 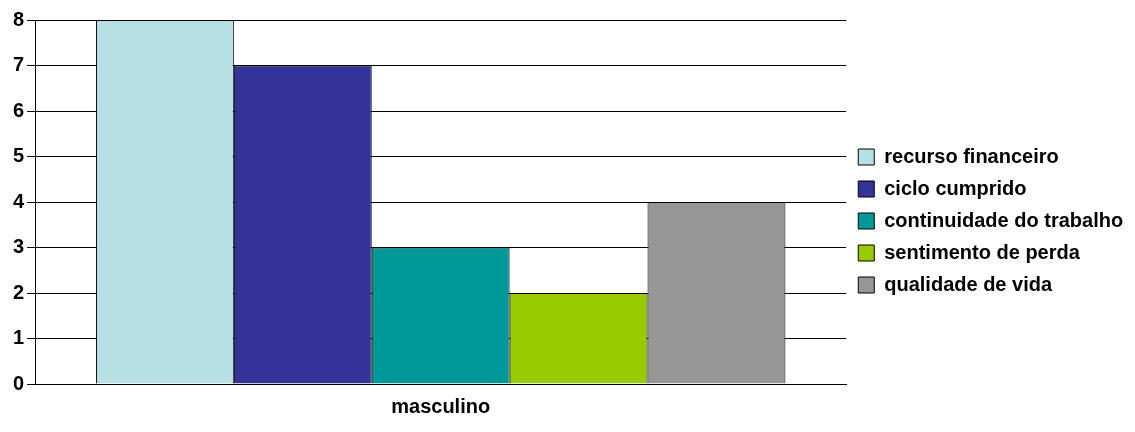 I want to click on y-tick-label: 1, so click(x=19, y=337).